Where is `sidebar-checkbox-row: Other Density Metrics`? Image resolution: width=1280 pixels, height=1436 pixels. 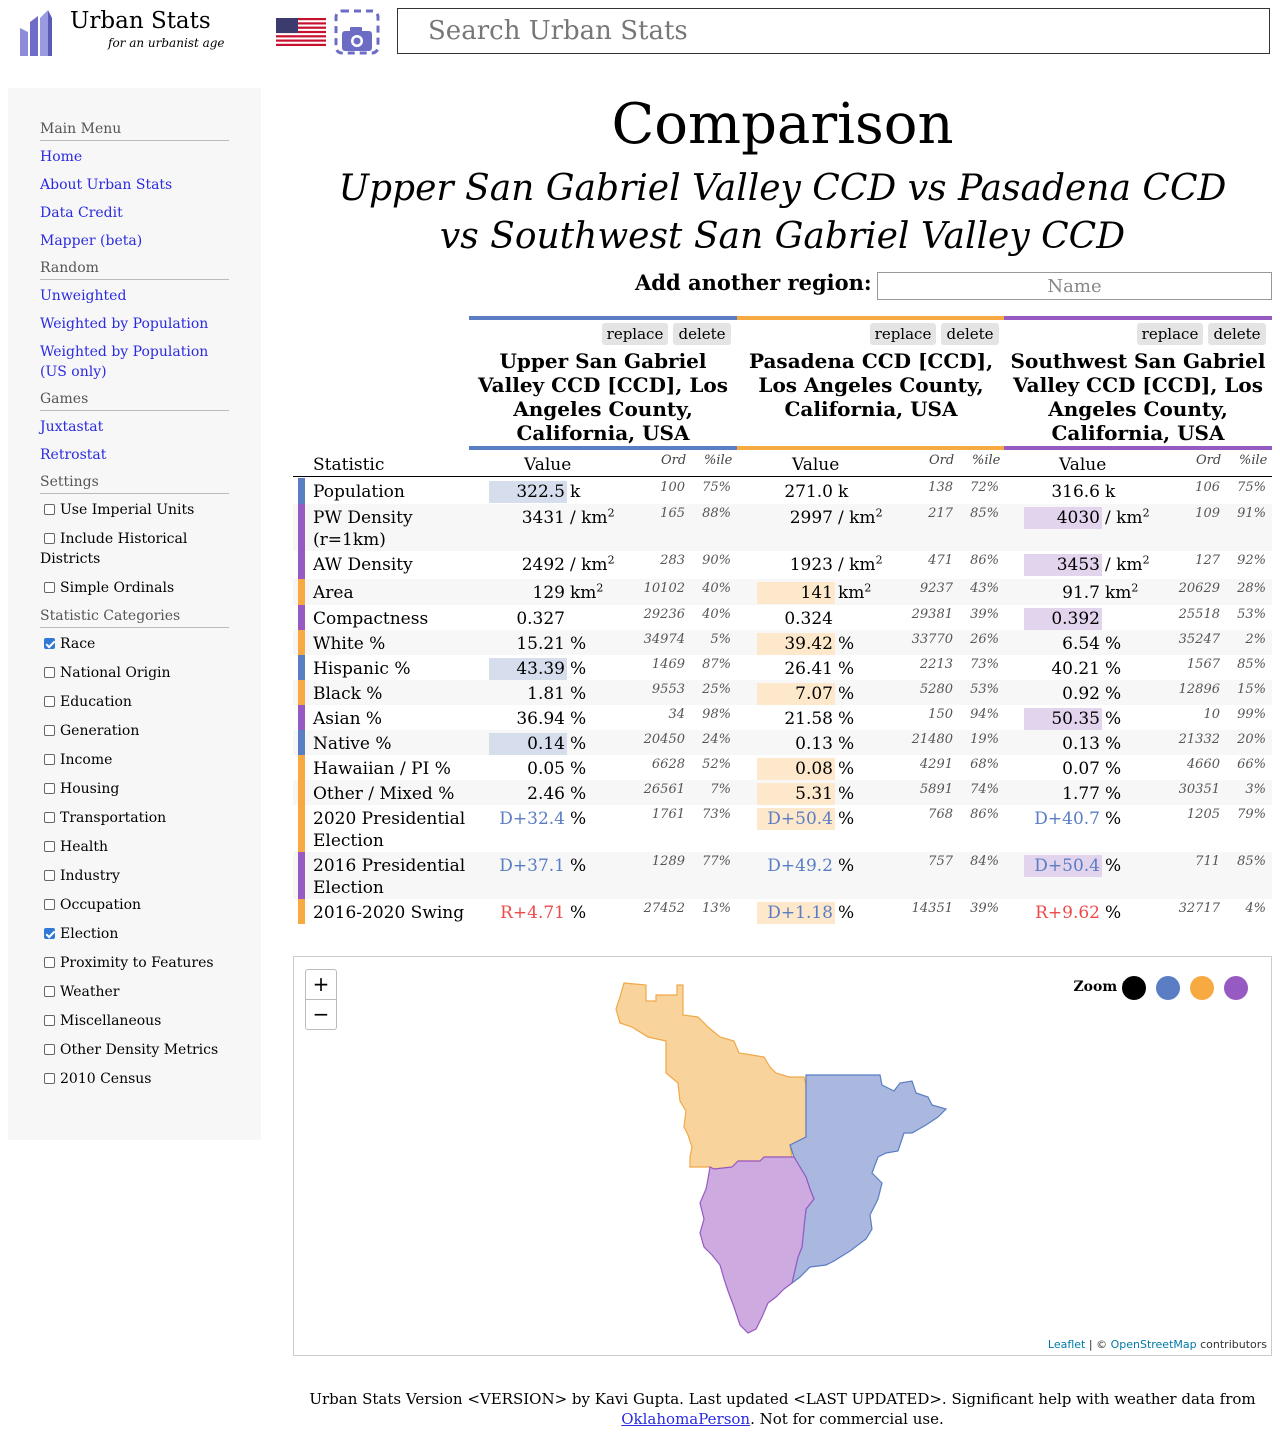
sidebar-checkbox-row: Other Density Metrics is located at coordinates (134, 1050).